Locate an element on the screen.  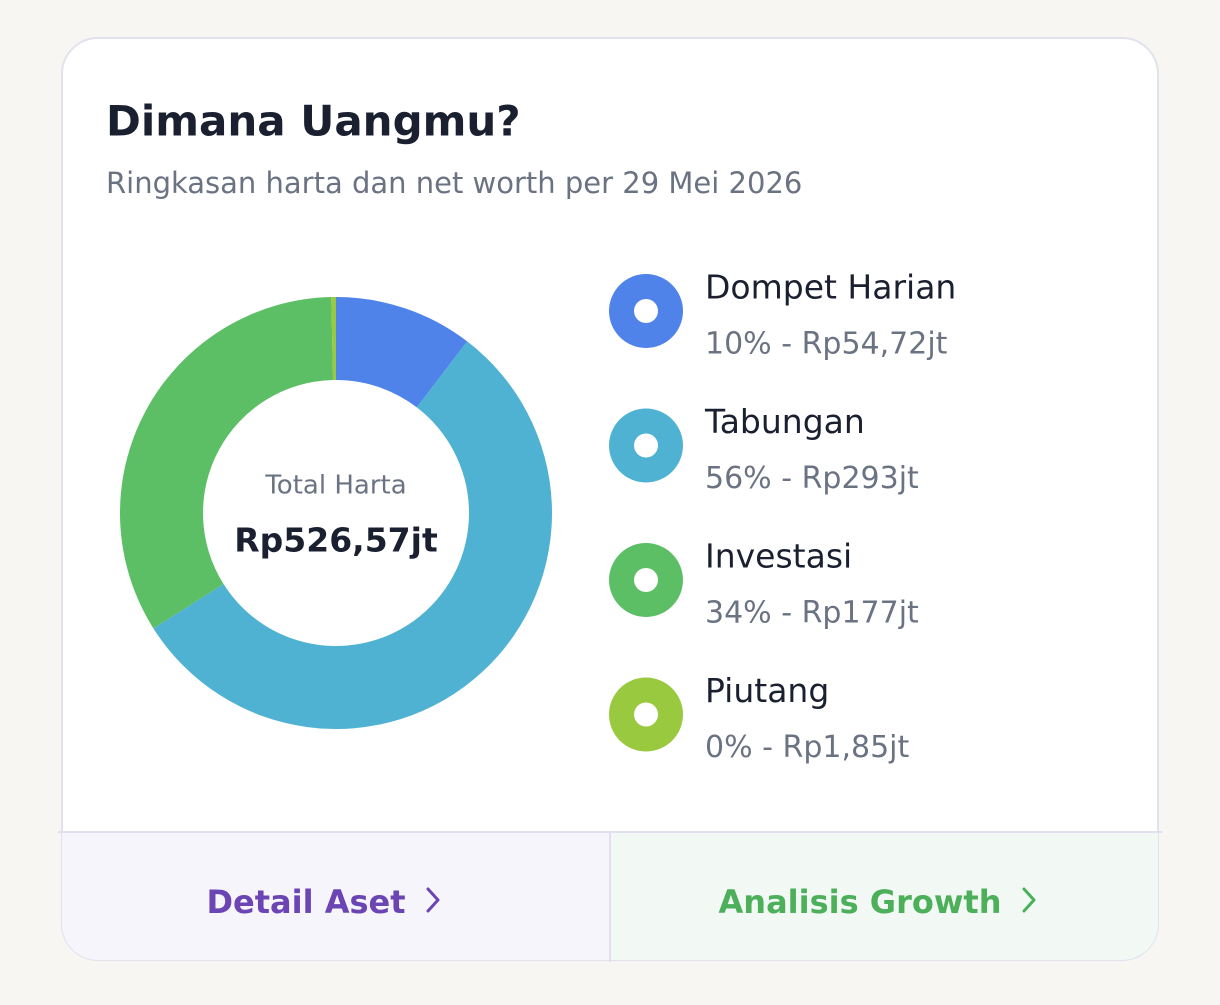
legend-value: 56% - Rp293jt is located at coordinates (812, 478).